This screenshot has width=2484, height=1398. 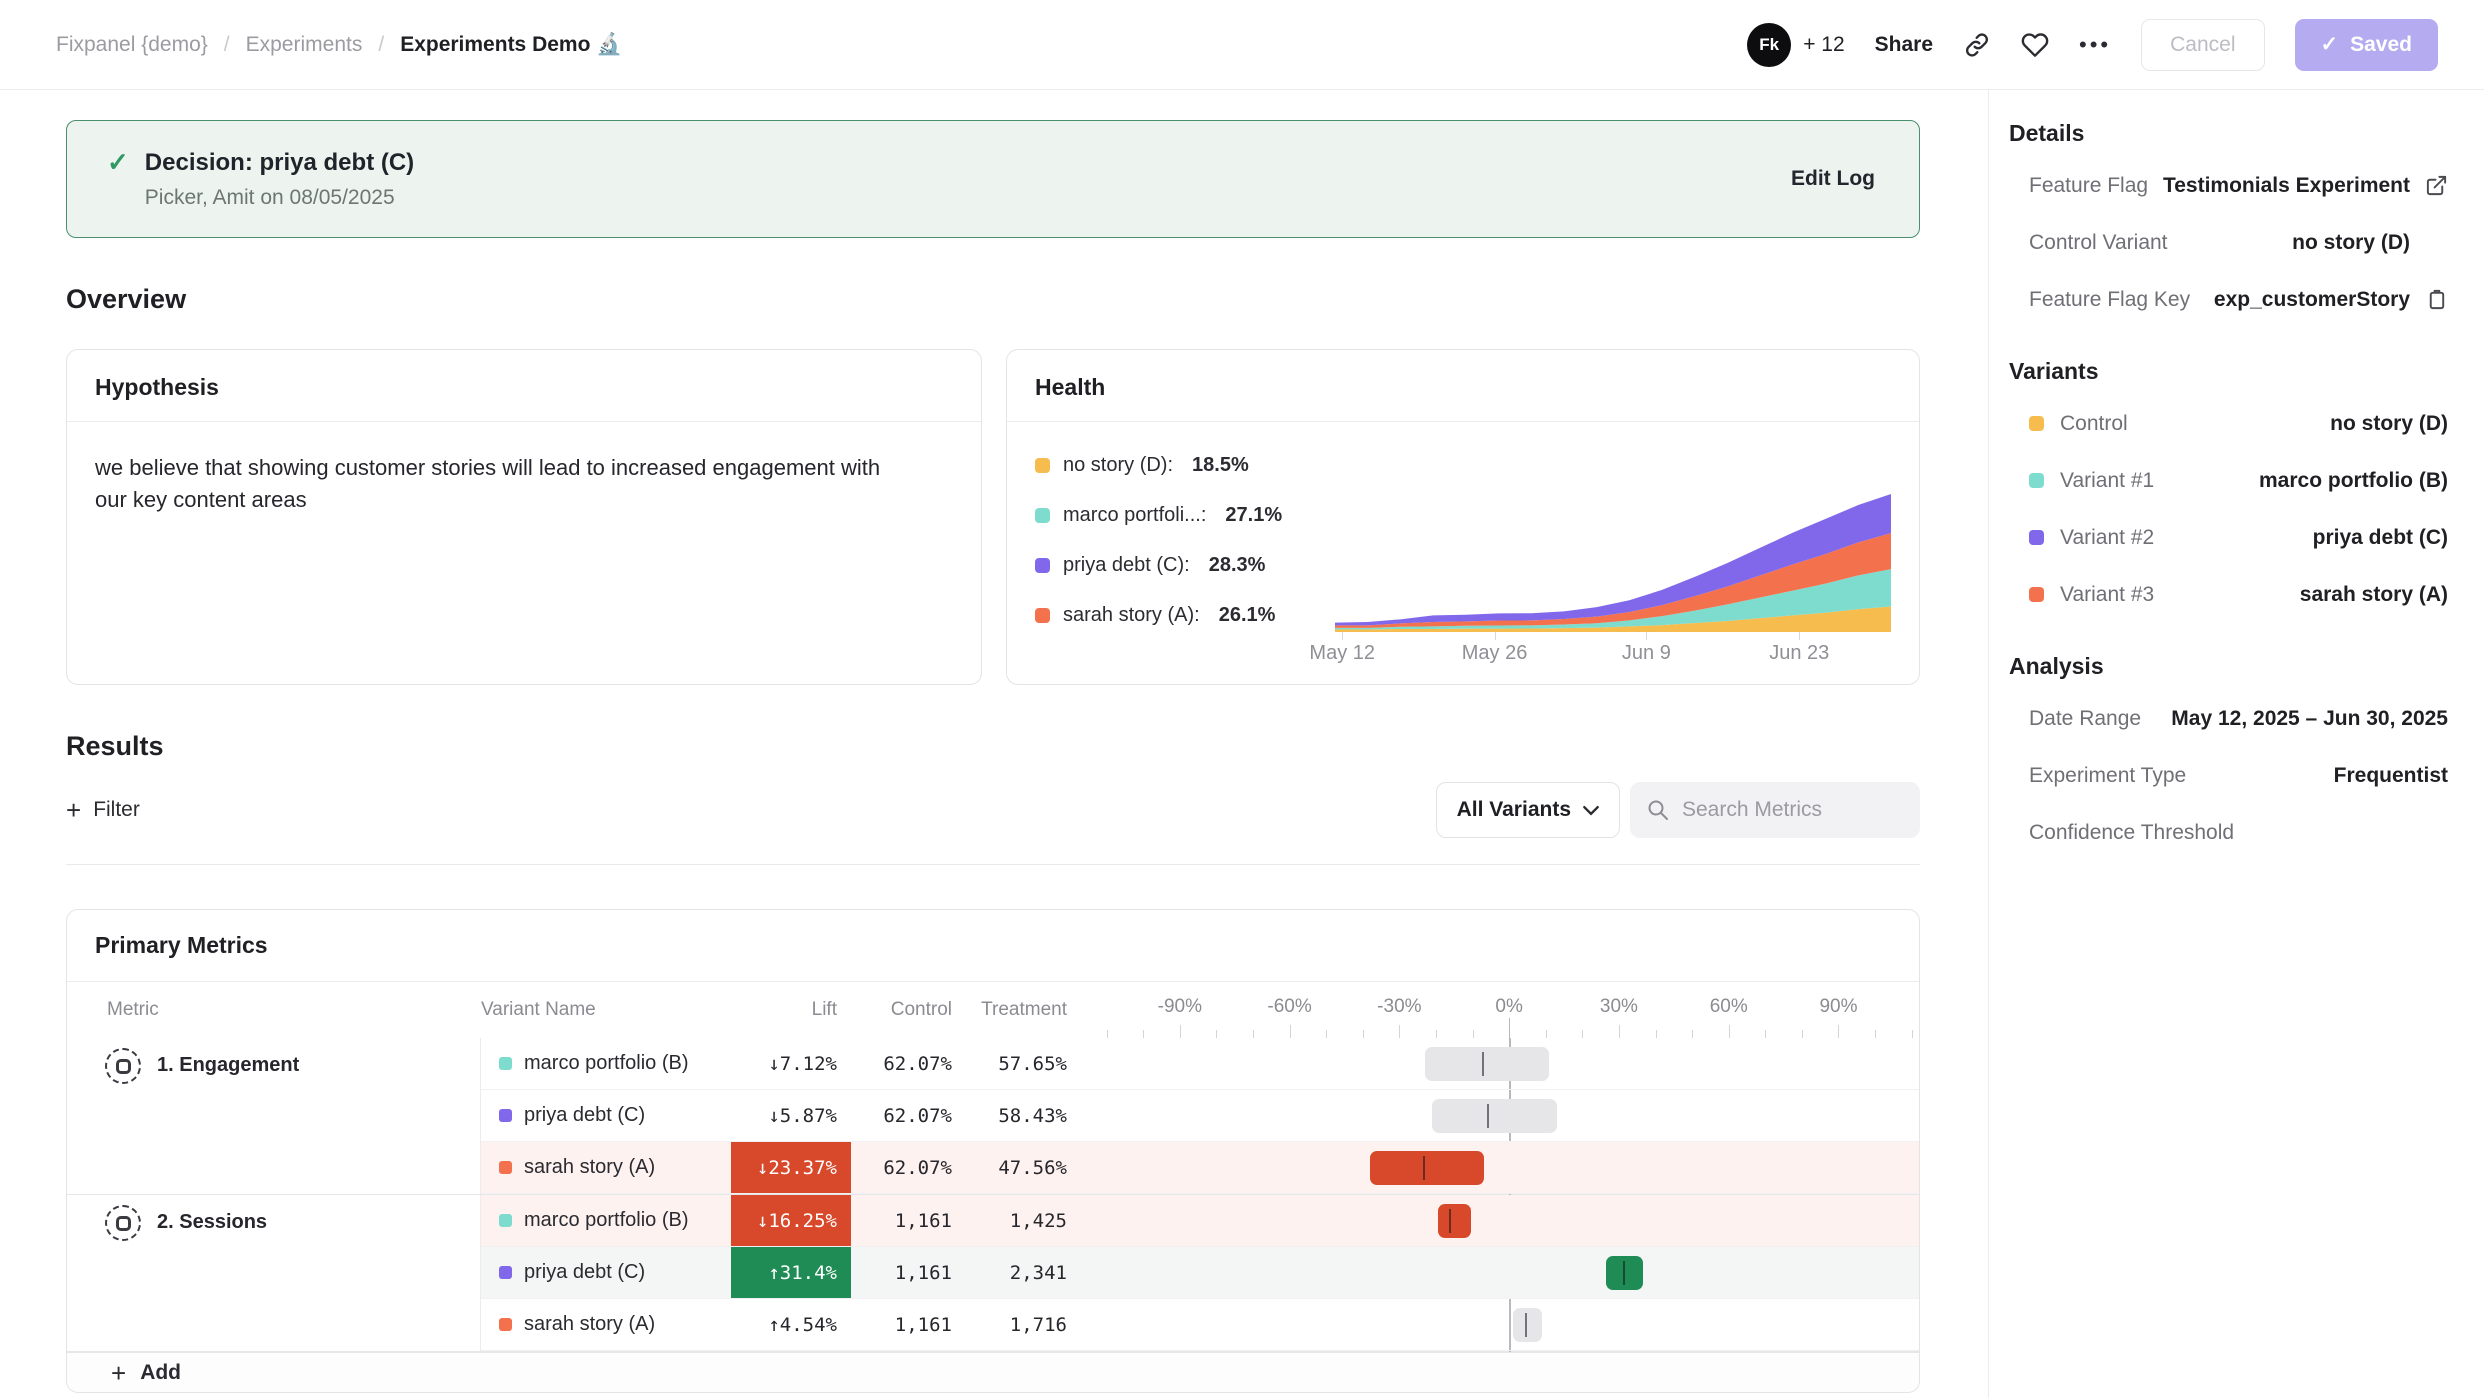 What do you see at coordinates (2095, 45) in the screenshot?
I see `more-menu-button: •••` at bounding box center [2095, 45].